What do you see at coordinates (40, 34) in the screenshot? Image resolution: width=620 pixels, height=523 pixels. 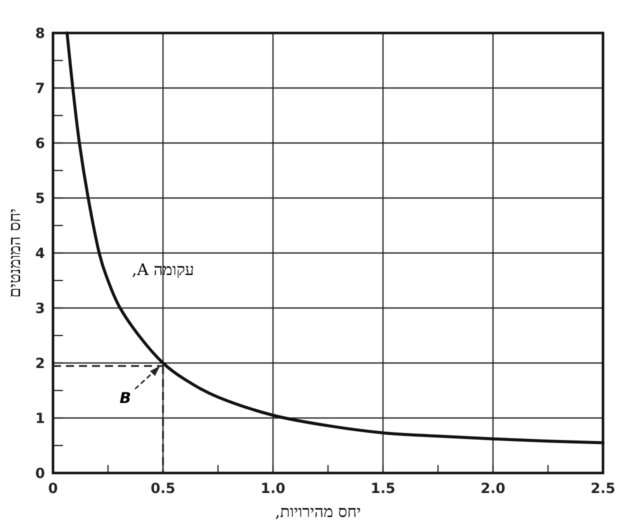 I see `y-tick-label: 8` at bounding box center [40, 34].